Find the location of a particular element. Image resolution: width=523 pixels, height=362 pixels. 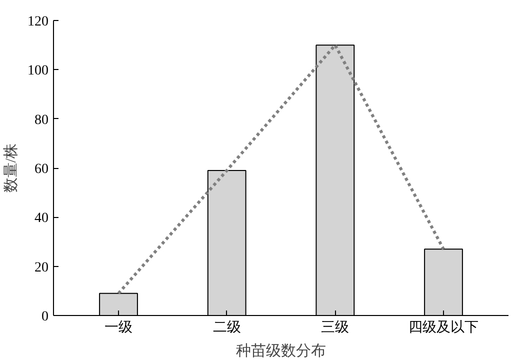

y-tick-label: 40 is located at coordinates (41, 218).